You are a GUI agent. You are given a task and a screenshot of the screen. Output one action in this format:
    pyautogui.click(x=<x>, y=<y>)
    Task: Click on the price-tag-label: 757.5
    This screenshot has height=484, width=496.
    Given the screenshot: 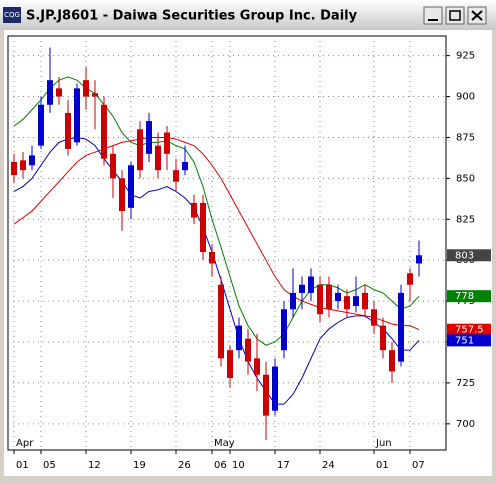 What is the action you would take?
    pyautogui.click(x=469, y=330)
    